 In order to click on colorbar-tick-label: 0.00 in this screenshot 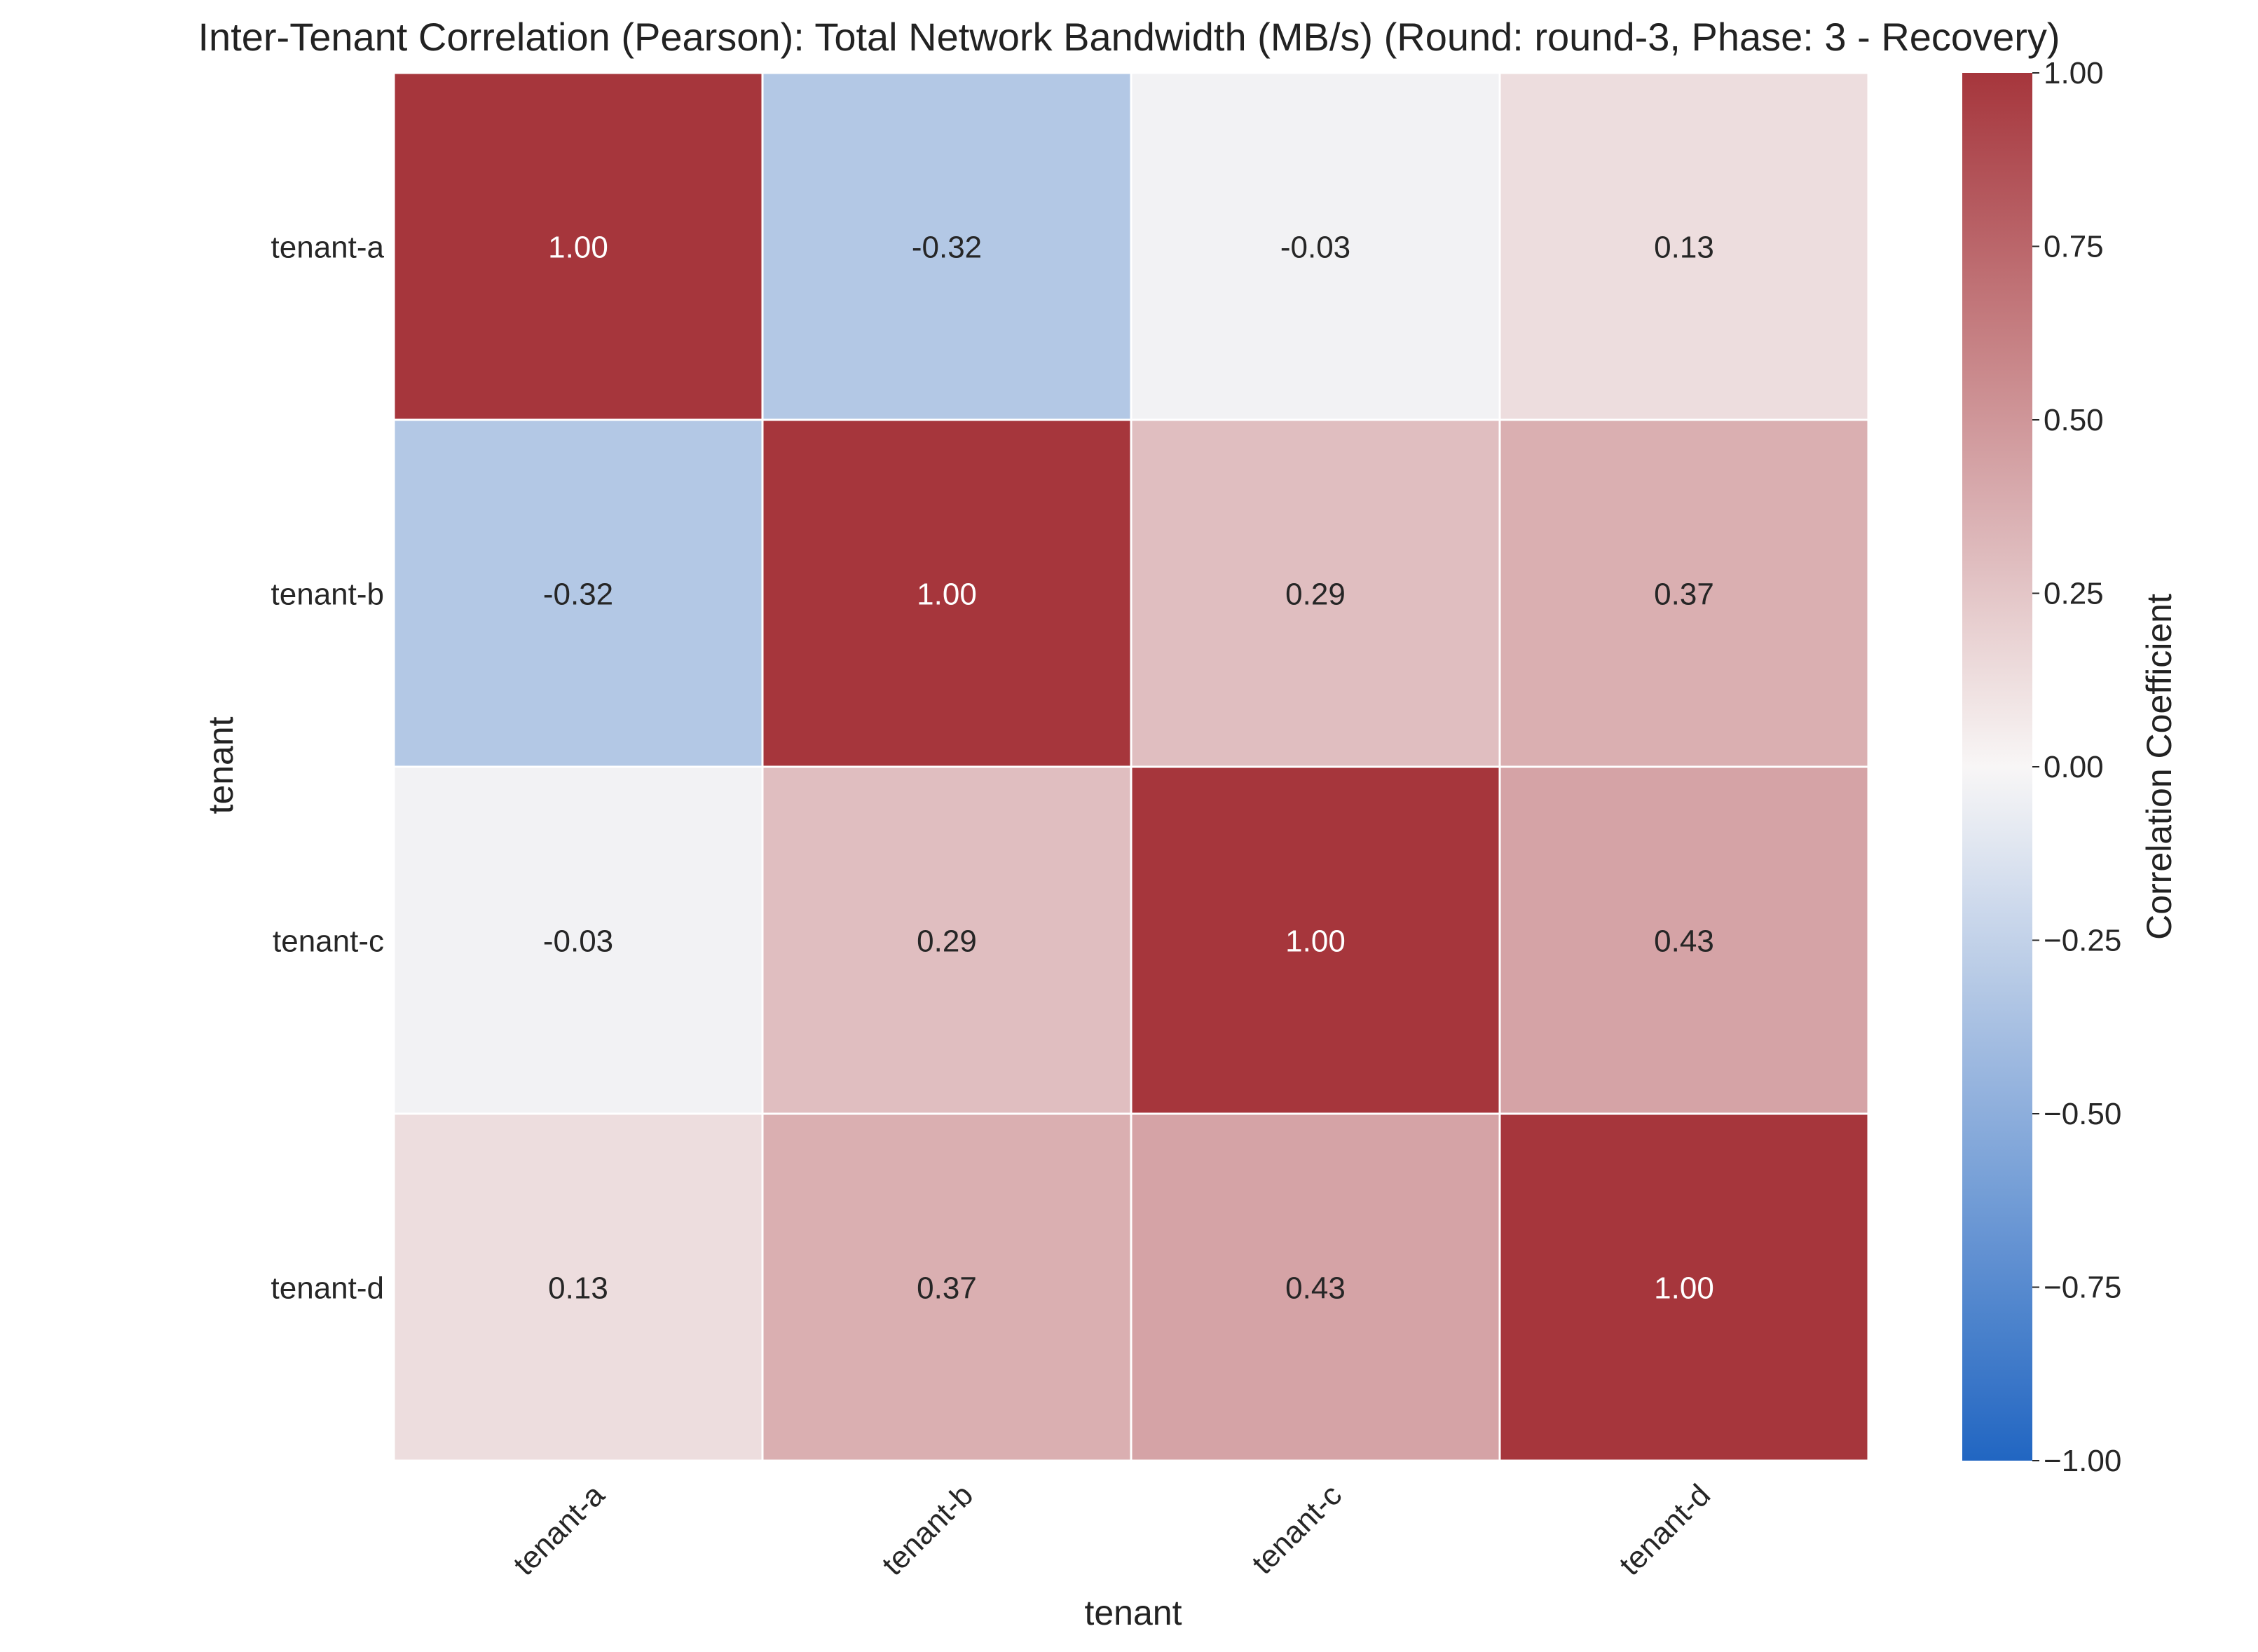, I will do `click(2074, 767)`.